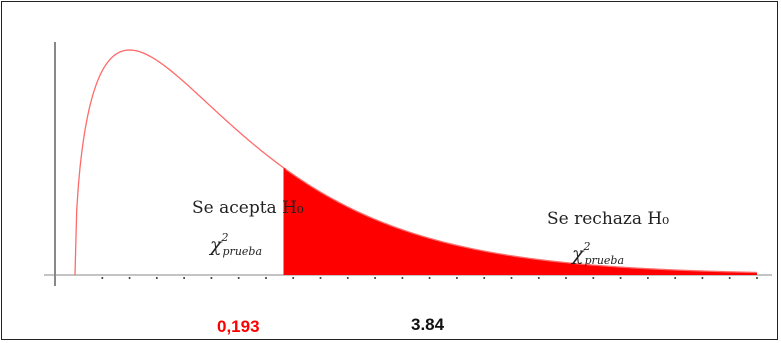  Describe the element at coordinates (243, 251) in the screenshot. I see `accept-stat-subscript: prueba` at that location.